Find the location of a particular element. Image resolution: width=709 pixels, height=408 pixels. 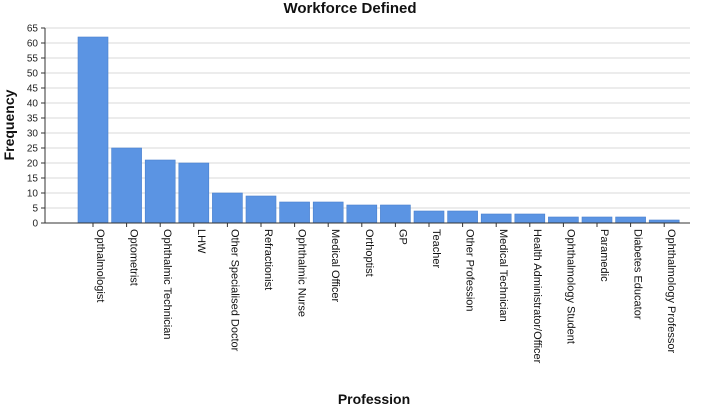

x-tick-label: Medical Technician is located at coordinates (503, 275).